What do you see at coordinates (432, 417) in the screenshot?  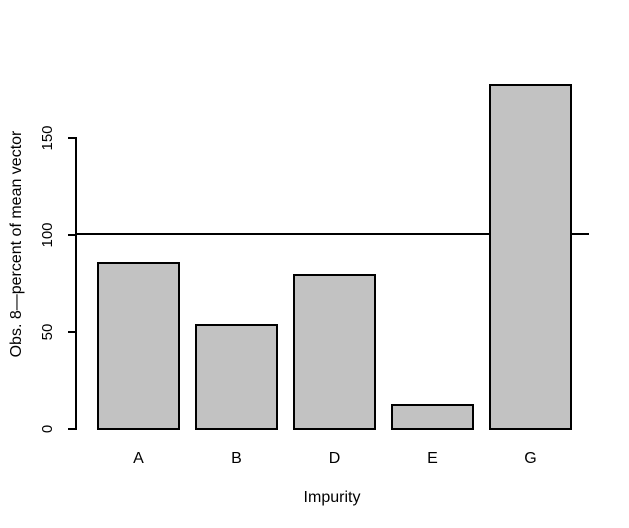 I see `bar-E` at bounding box center [432, 417].